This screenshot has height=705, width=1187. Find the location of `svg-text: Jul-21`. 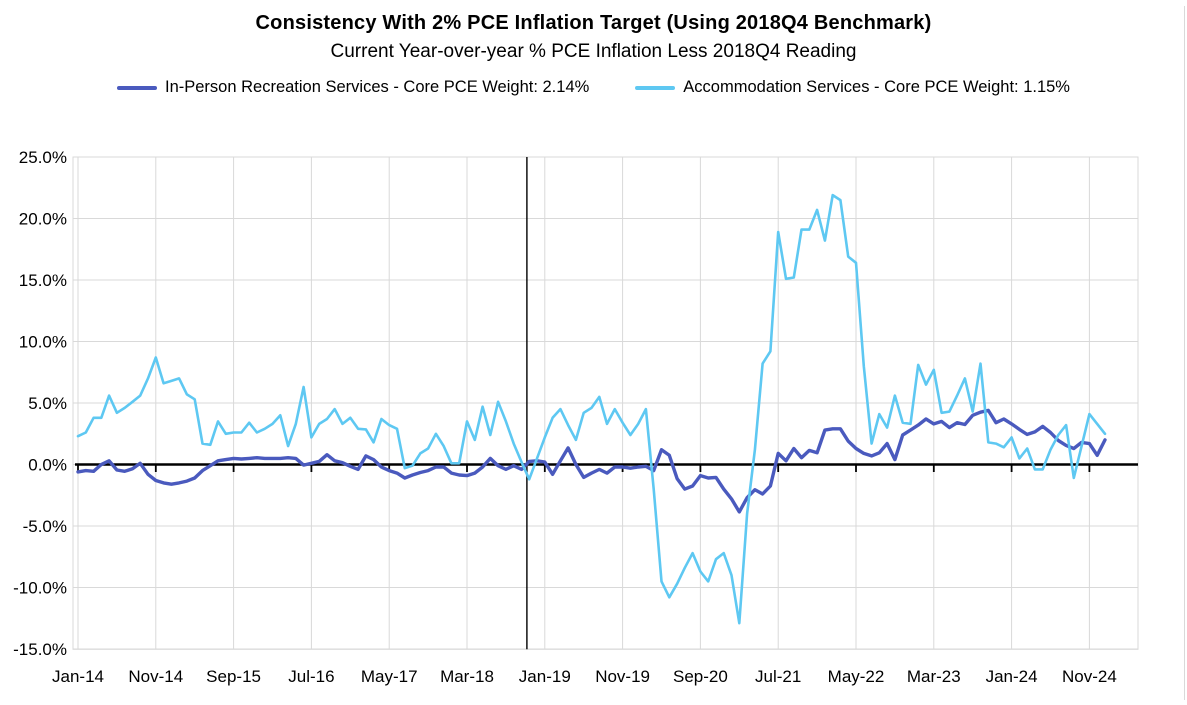

svg-text: Jul-21 is located at coordinates (778, 676).